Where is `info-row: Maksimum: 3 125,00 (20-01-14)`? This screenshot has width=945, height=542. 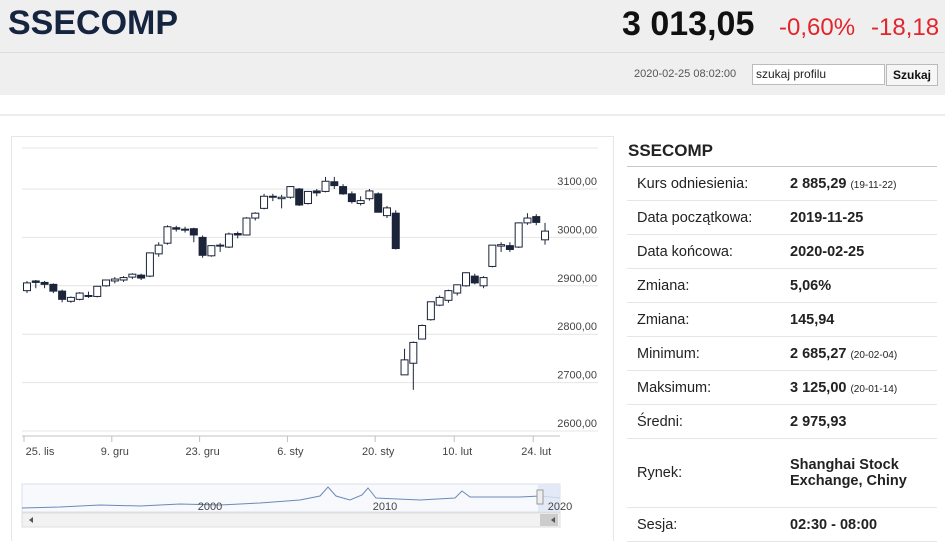 info-row: Maksimum: 3 125,00 (20-01-14) is located at coordinates (782, 388).